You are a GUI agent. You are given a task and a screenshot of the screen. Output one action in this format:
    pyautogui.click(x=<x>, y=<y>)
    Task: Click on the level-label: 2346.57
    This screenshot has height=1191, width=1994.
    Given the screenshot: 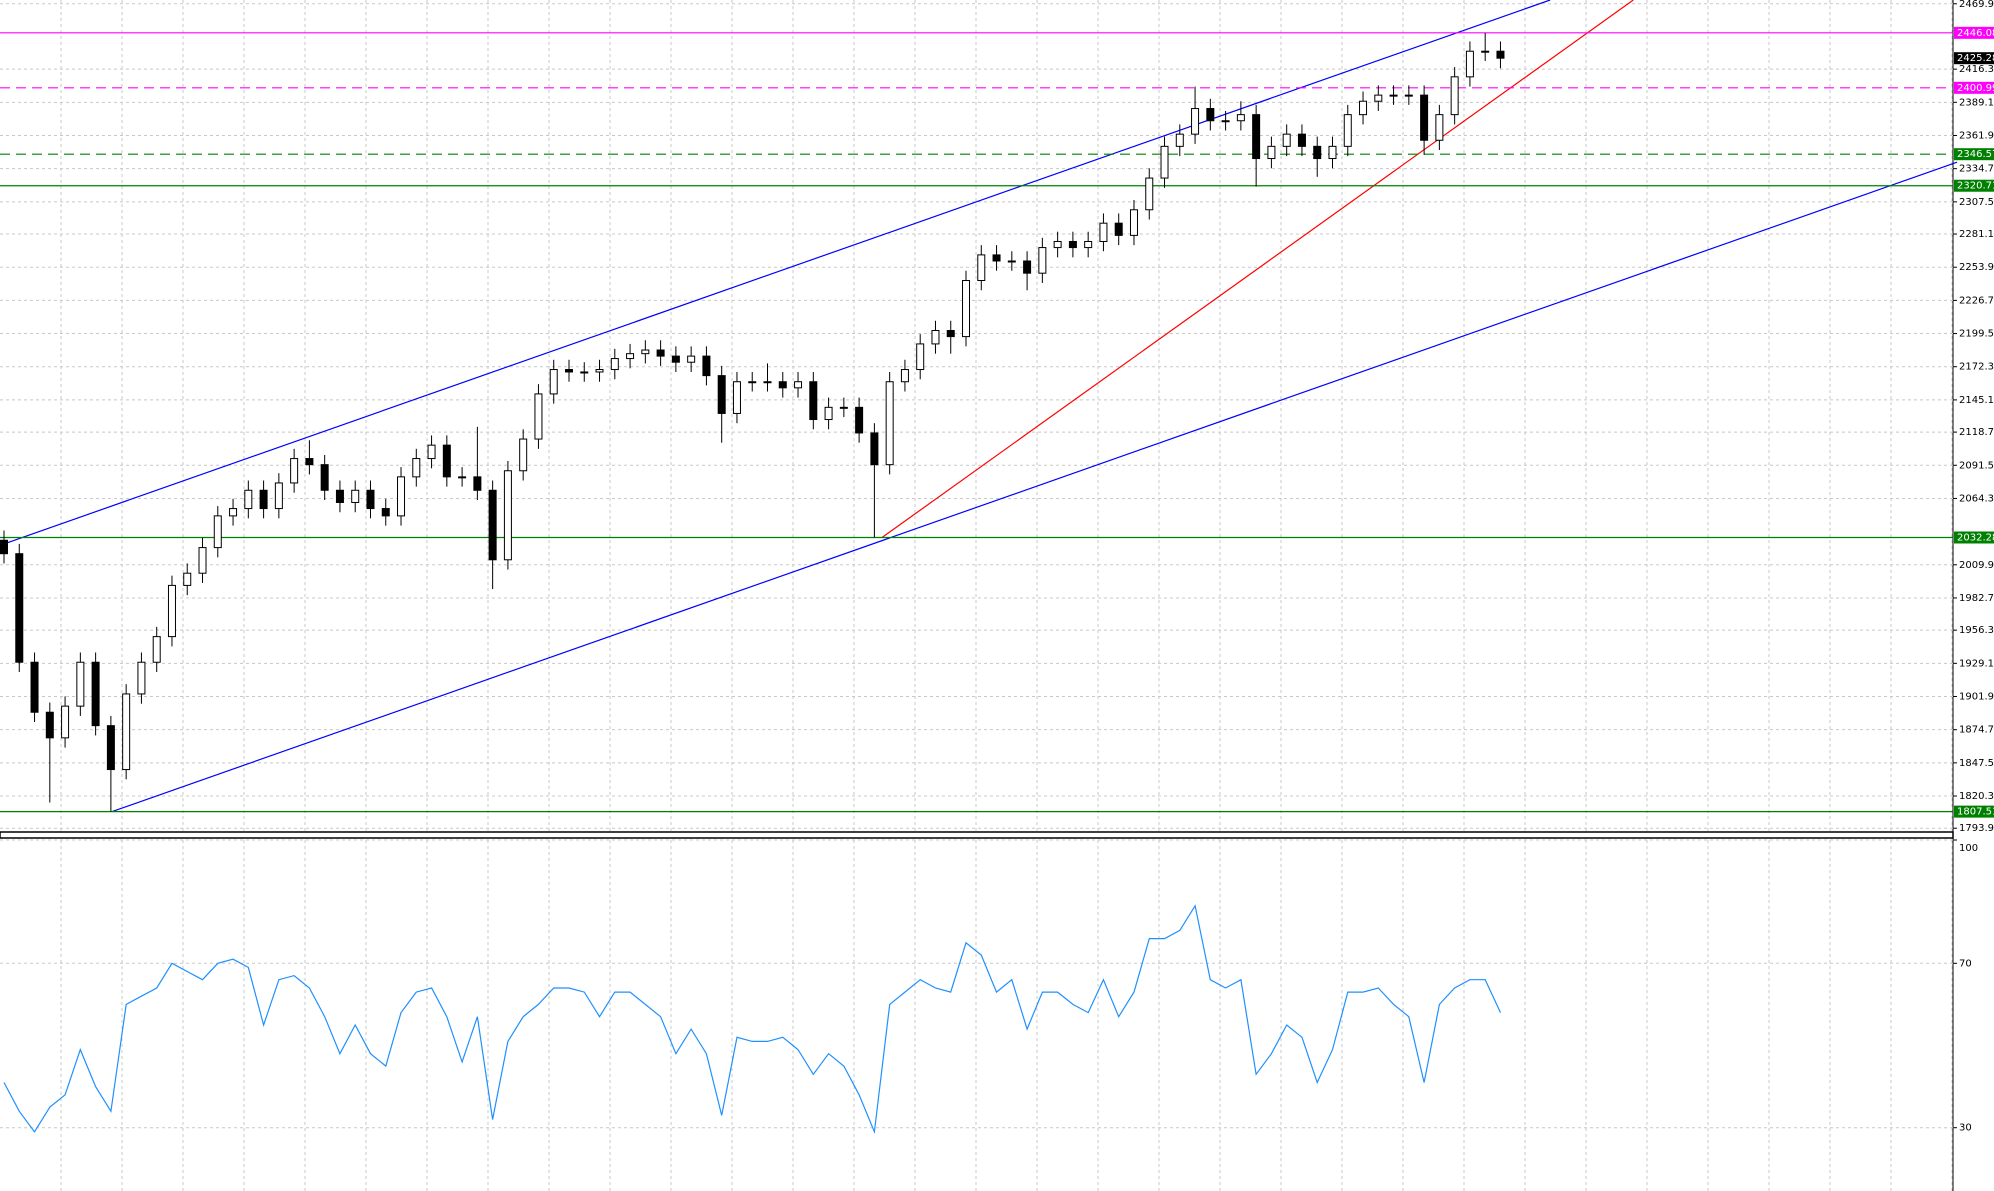 What is the action you would take?
    pyautogui.click(x=1975, y=154)
    